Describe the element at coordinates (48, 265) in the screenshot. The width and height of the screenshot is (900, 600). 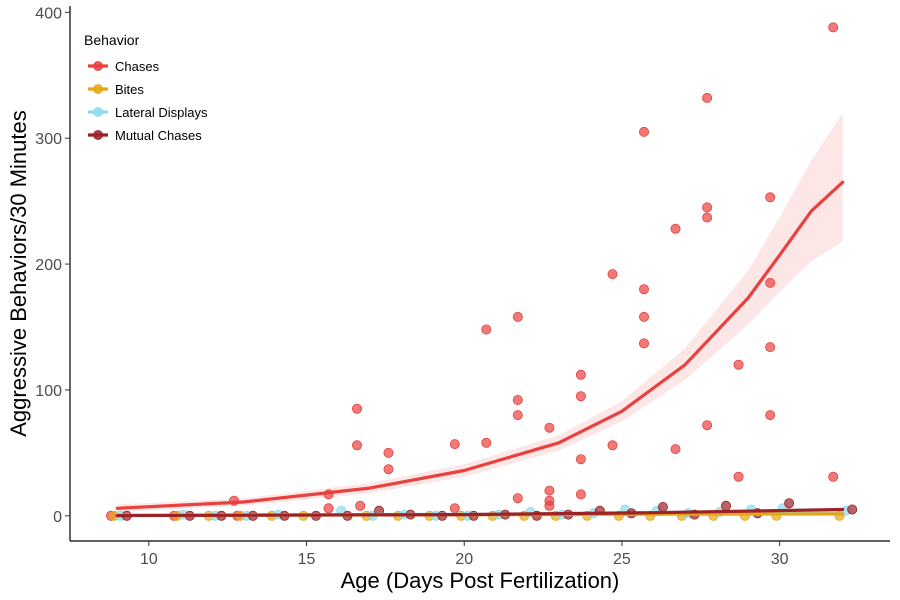
I see `y-tick-label: 200` at that location.